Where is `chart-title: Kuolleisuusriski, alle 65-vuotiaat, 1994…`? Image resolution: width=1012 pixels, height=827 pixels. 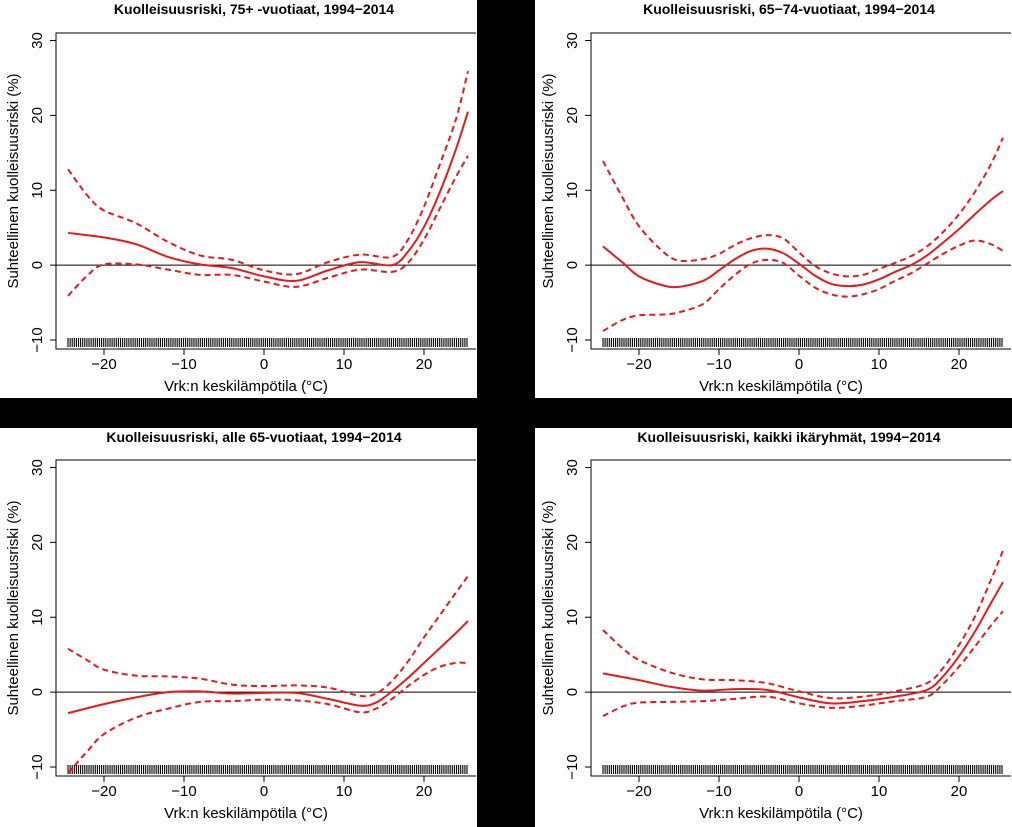 chart-title: Kuolleisuusriski, alle 65-vuotiaat, 1994… is located at coordinates (254, 437).